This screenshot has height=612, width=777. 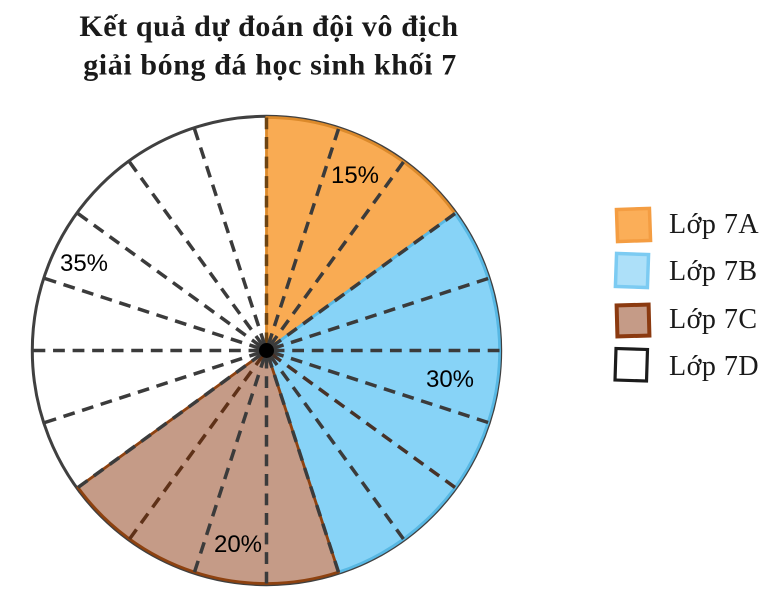 I want to click on svg-text: Lớp 7A, so click(x=714, y=224).